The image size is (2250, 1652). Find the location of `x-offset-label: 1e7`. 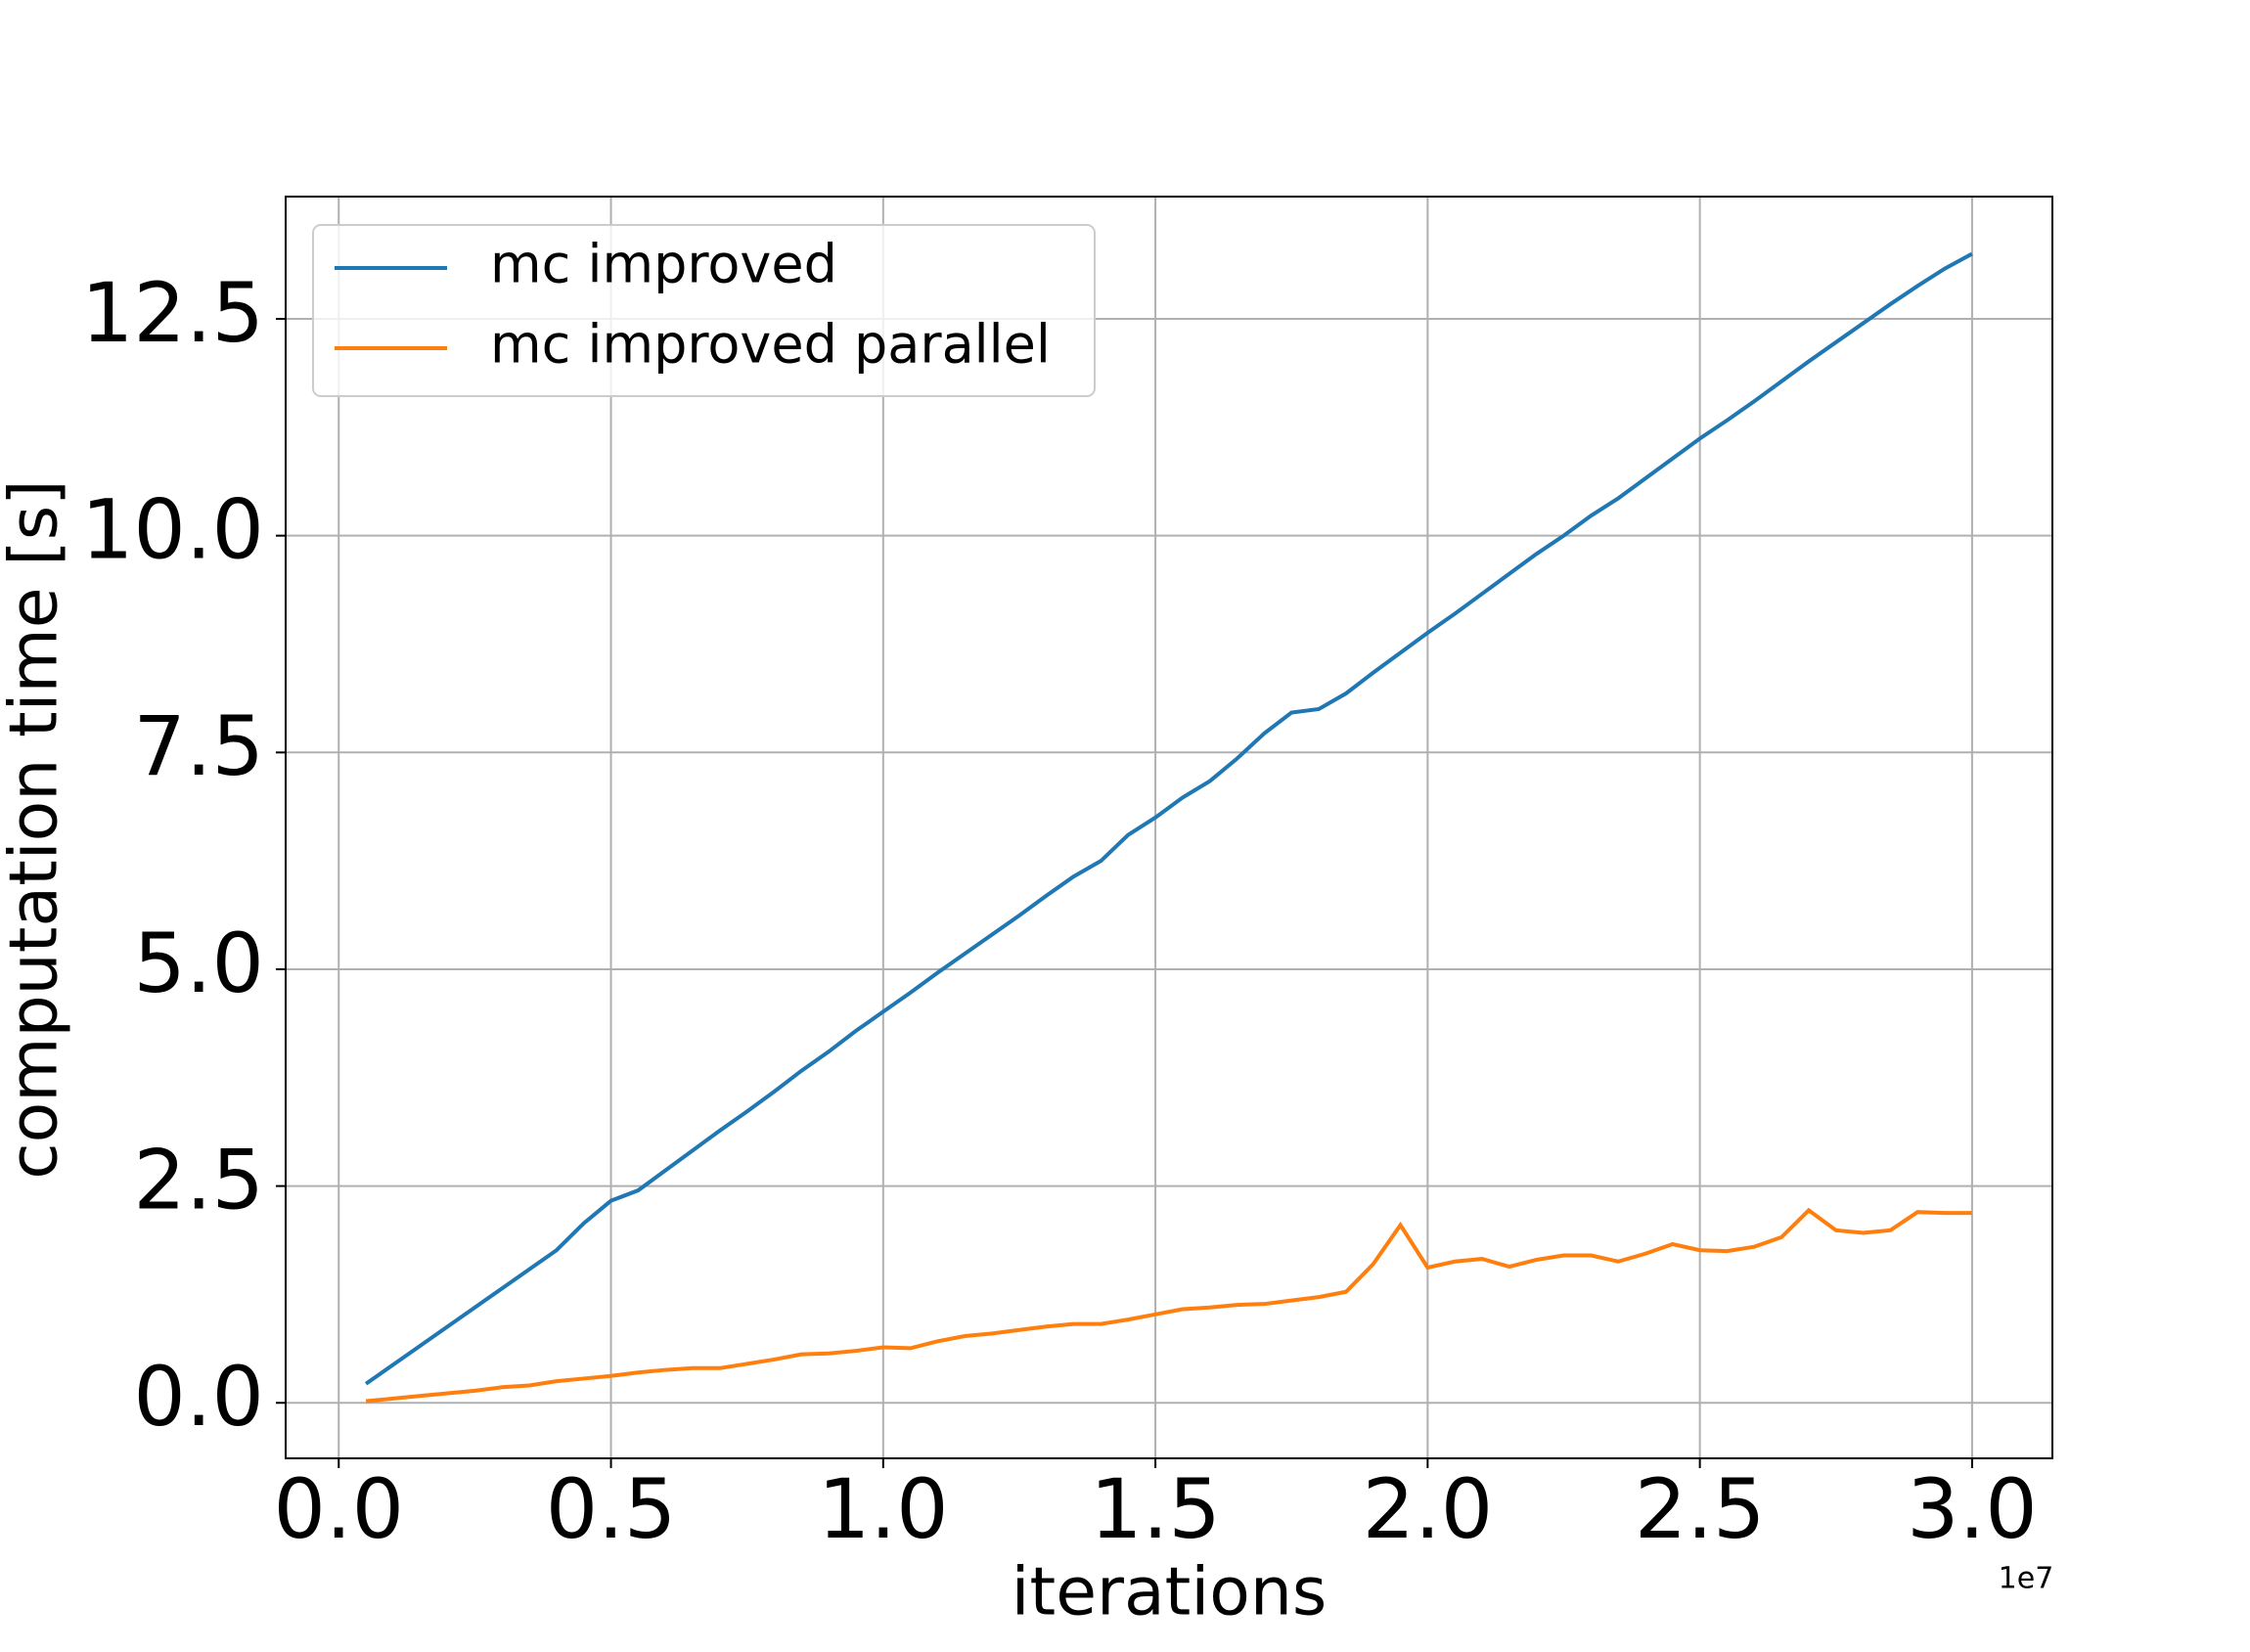

x-offset-label: 1e7 is located at coordinates (2026, 1579).